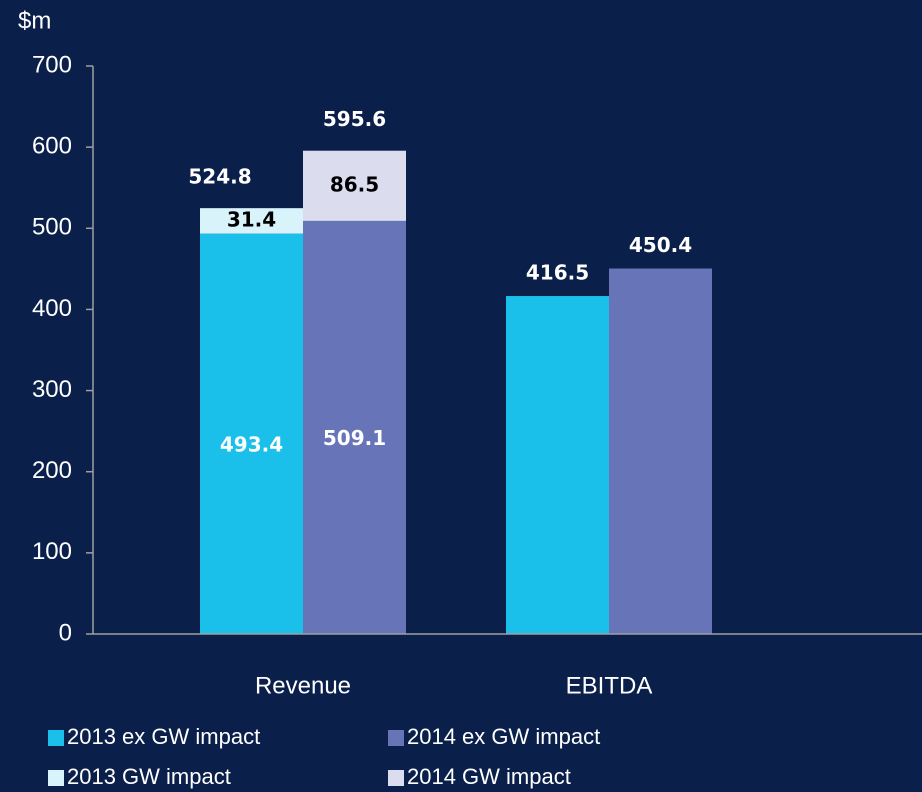 Image resolution: width=922 pixels, height=792 pixels. What do you see at coordinates (609, 685) in the screenshot?
I see `x-tick-label: EBITDA` at bounding box center [609, 685].